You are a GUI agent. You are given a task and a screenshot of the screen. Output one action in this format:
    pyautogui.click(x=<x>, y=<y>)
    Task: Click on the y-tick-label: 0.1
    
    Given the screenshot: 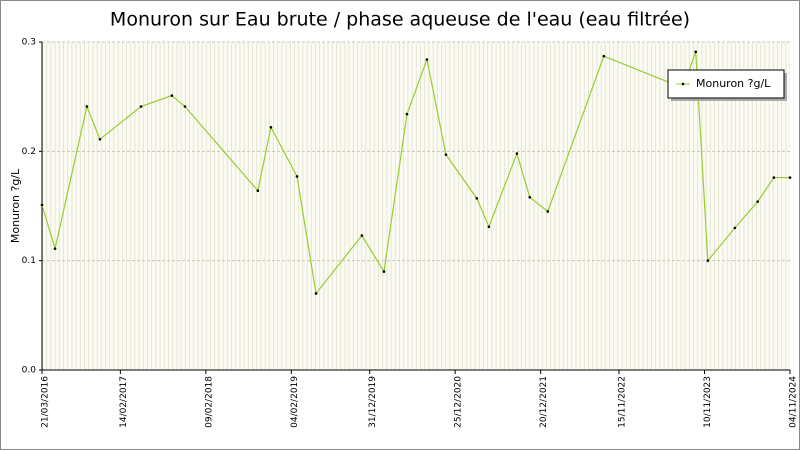 What is the action you would take?
    pyautogui.click(x=29, y=261)
    